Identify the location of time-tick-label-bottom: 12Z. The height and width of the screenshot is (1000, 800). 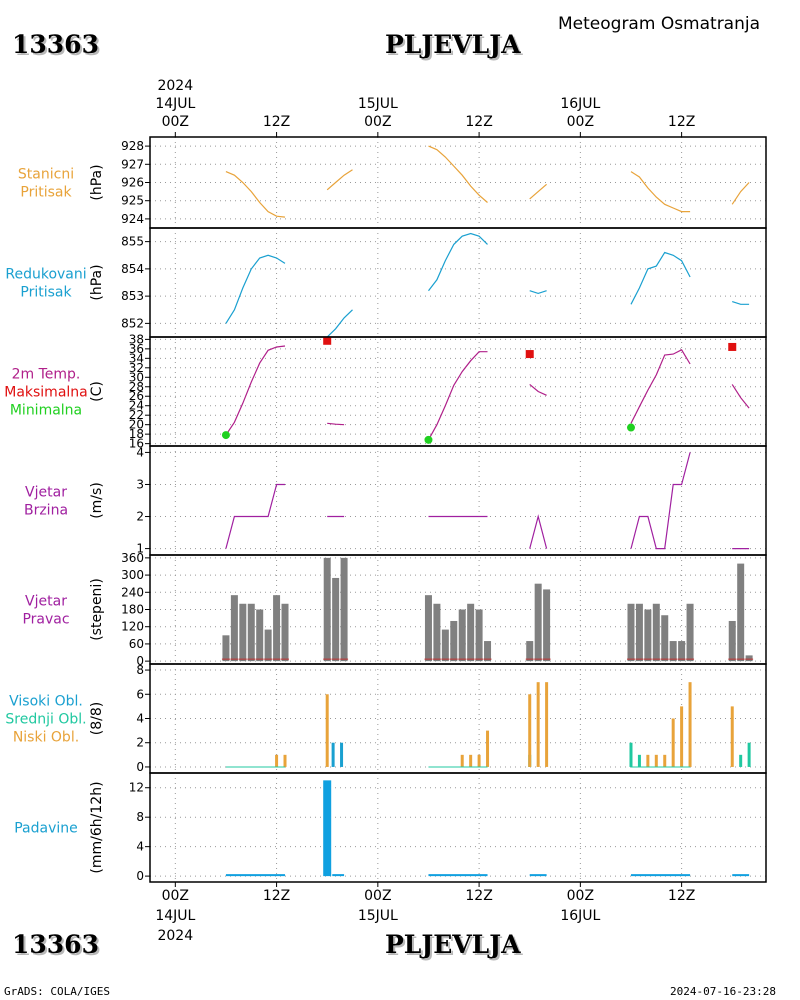
(478, 896).